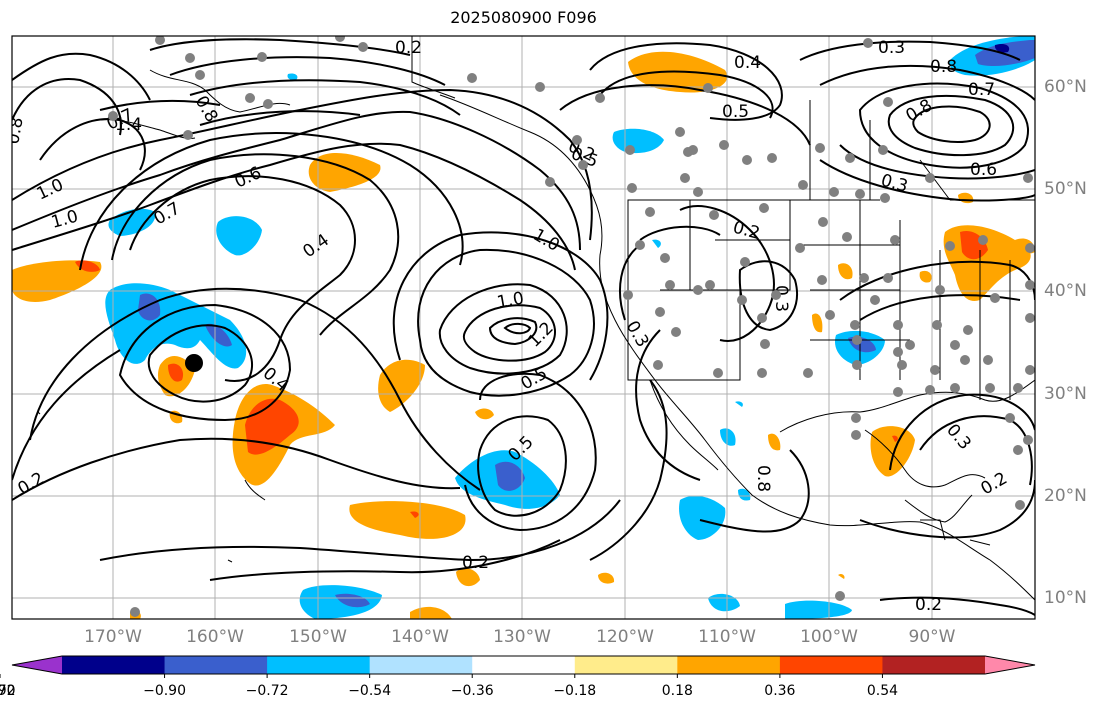 This screenshot has height=712, width=1105. I want to click on lat-label: 30°N, so click(1065, 394).